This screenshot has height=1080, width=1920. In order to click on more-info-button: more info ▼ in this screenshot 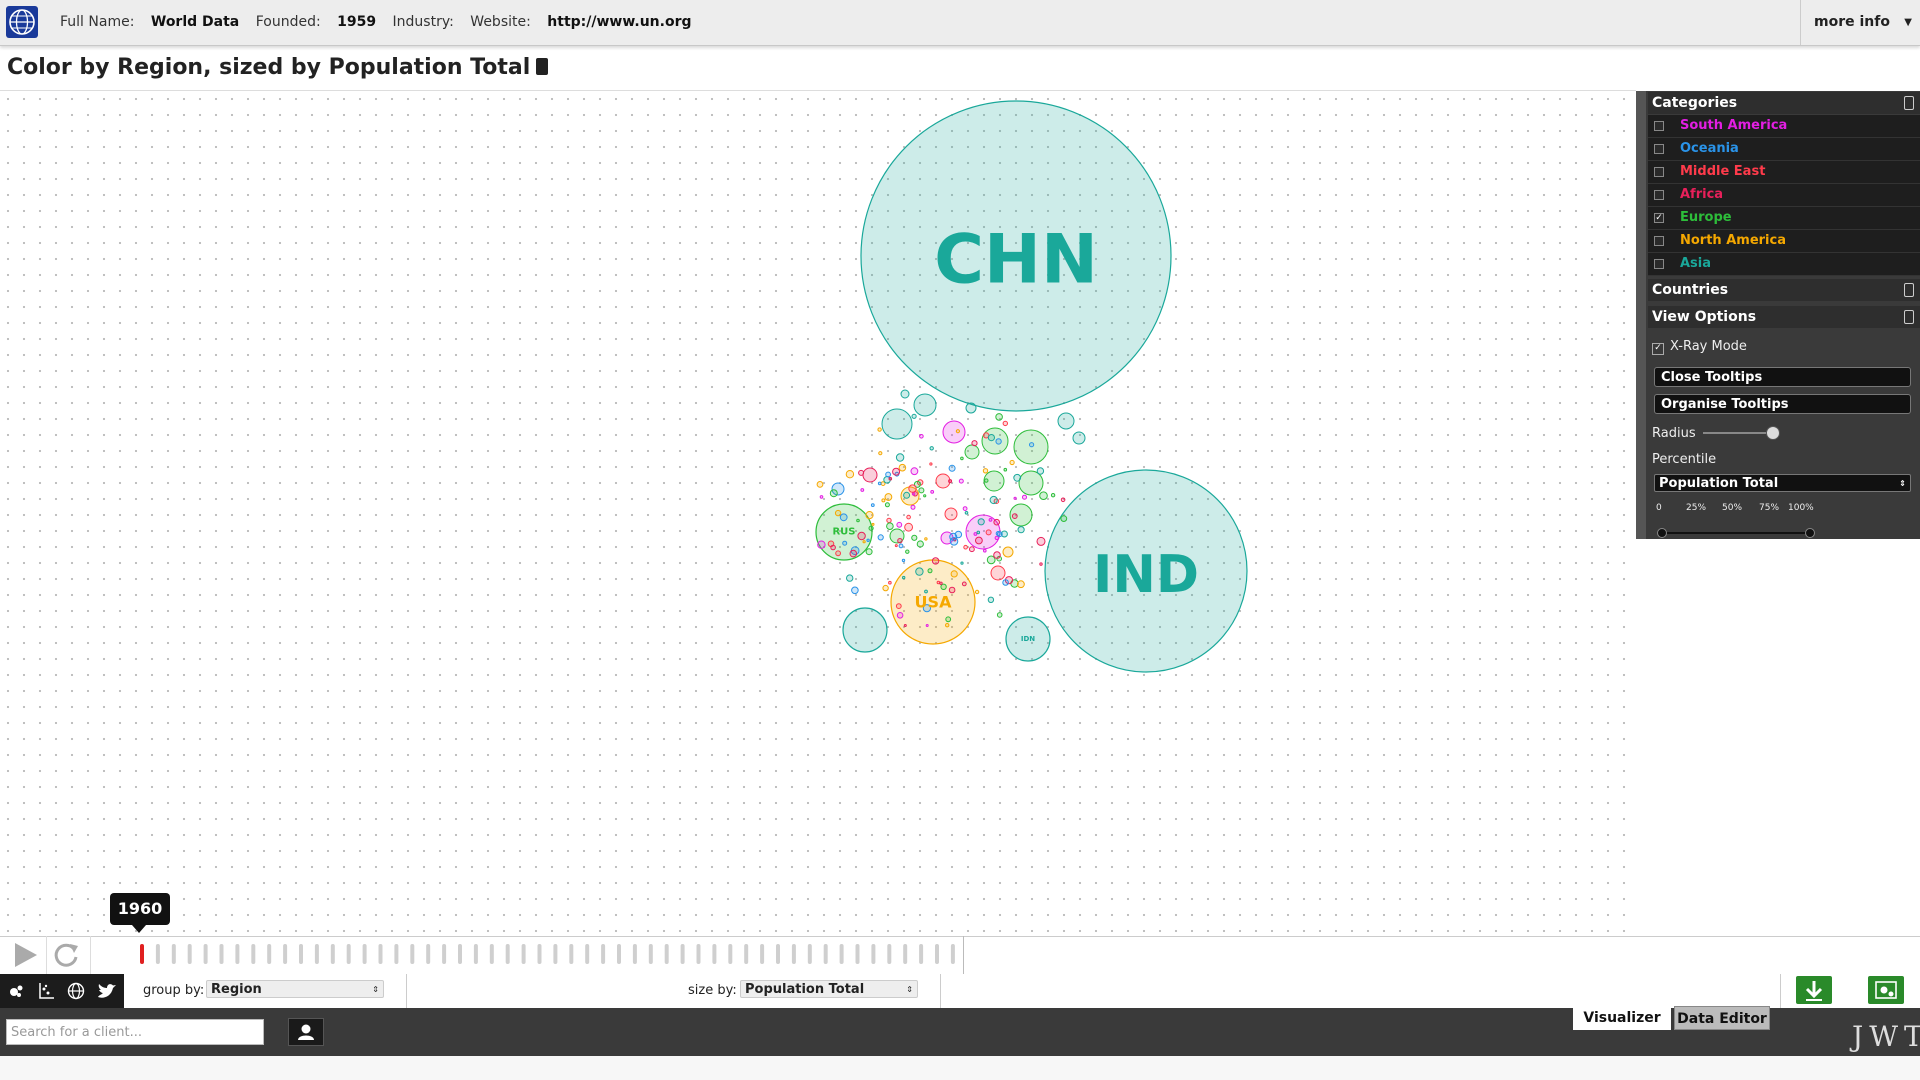, I will do `click(1860, 22)`.